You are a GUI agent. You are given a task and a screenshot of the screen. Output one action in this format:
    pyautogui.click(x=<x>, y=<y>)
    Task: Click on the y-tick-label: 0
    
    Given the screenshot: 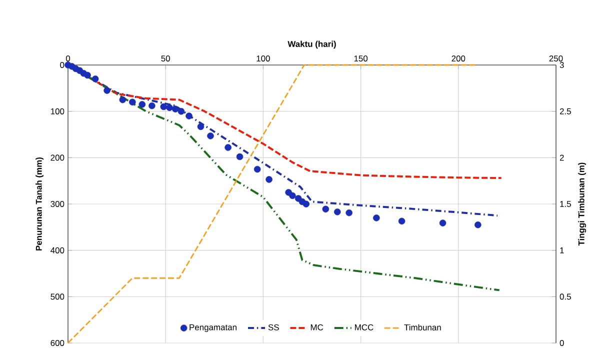 What is the action you would take?
    pyautogui.click(x=62, y=65)
    